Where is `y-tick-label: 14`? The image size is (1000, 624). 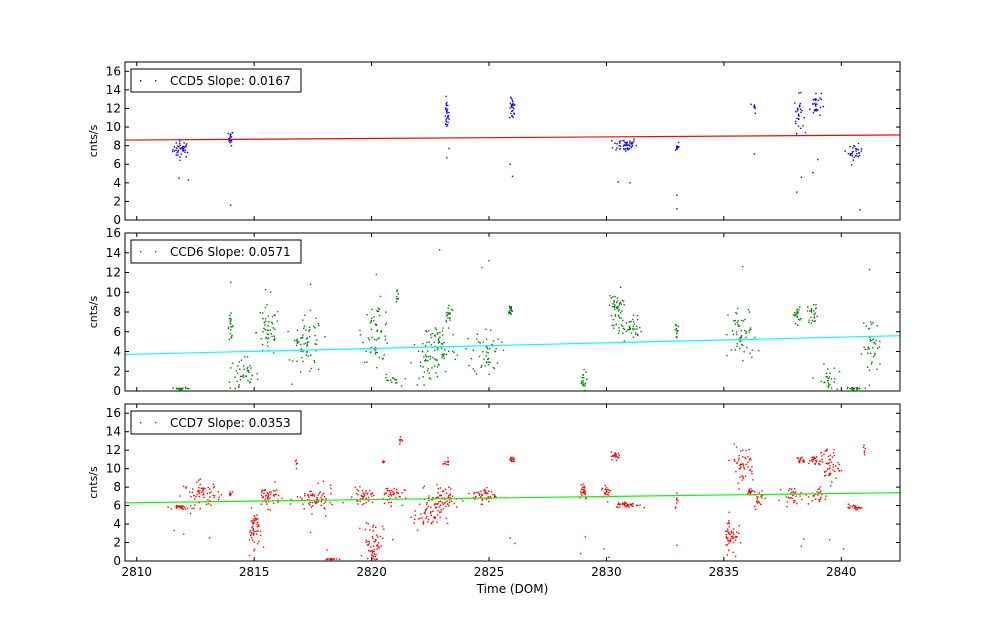
y-tick-label: 14 is located at coordinates (113, 253).